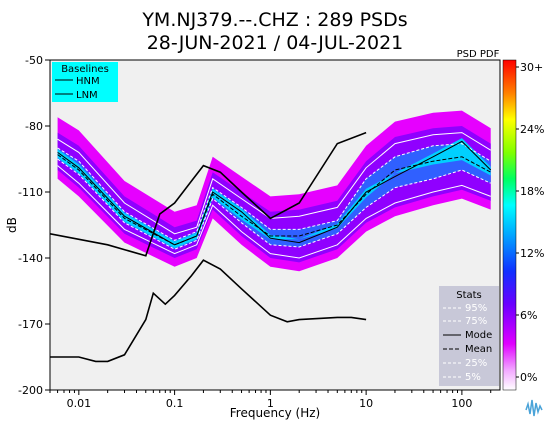  Describe the element at coordinates (535, 409) in the screenshot. I see `logo-icon` at that location.